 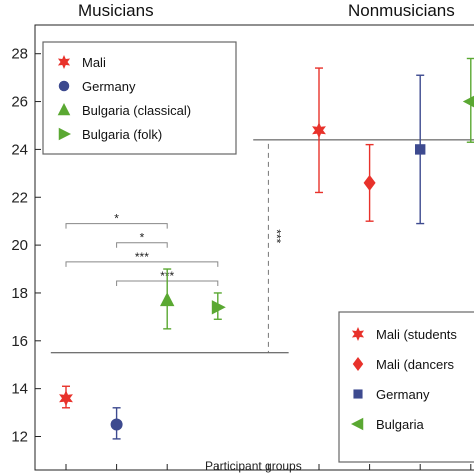 What do you see at coordinates (19, 54) in the screenshot?
I see `y-tick-label: 28` at bounding box center [19, 54].